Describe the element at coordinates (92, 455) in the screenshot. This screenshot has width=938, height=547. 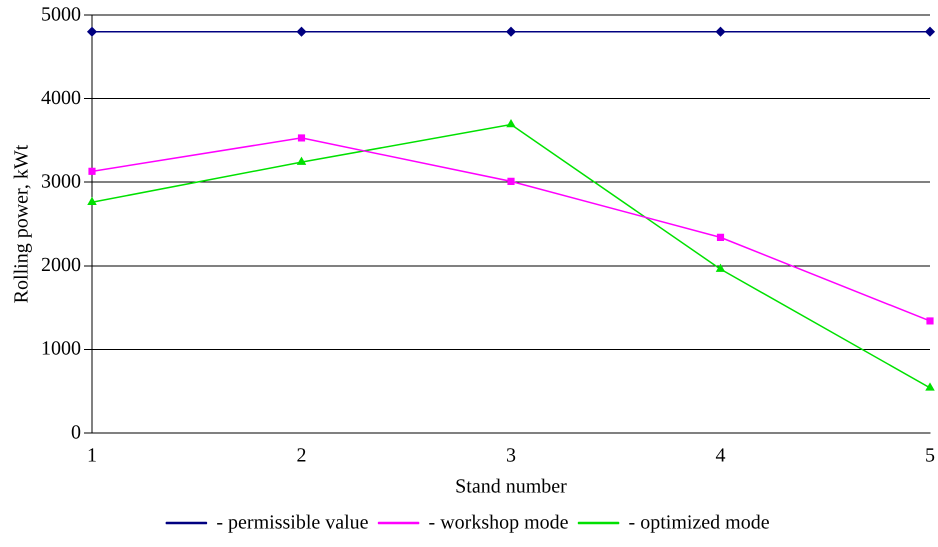
I see `x-tick-label: 1` at that location.